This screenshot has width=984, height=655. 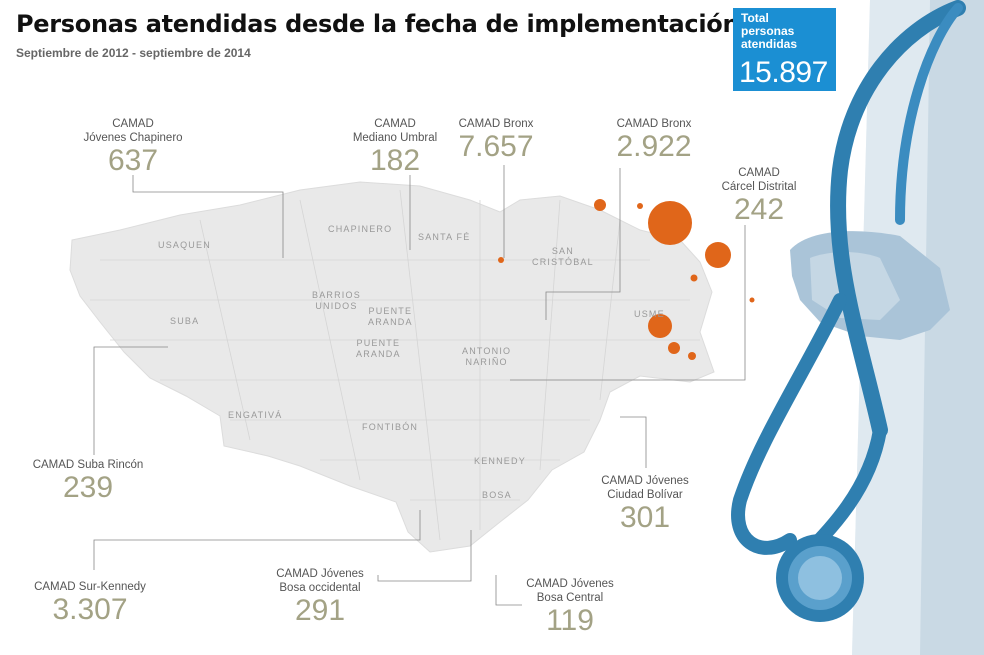 What do you see at coordinates (336, 300) in the screenshot?
I see `district-label: BARRIOS UNIDOS` at bounding box center [336, 300].